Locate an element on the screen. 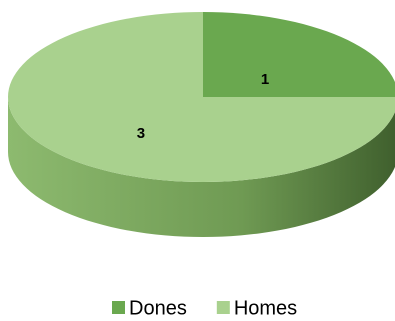  data-label: 3 is located at coordinates (141, 133).